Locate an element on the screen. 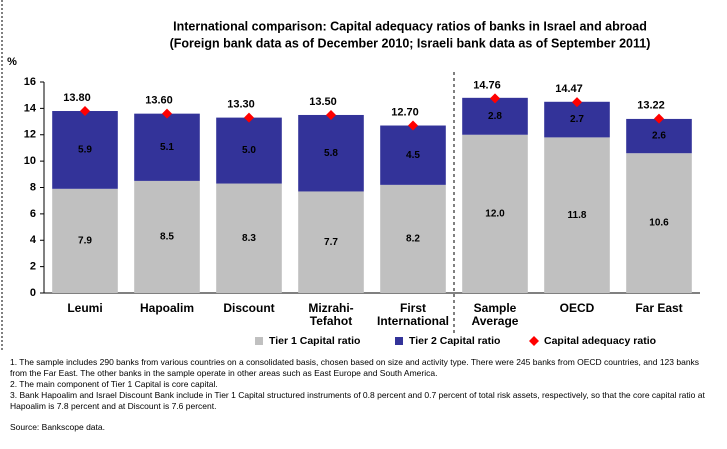 This screenshot has width=727, height=449. y-tick-label: 10 is located at coordinates (30, 161).